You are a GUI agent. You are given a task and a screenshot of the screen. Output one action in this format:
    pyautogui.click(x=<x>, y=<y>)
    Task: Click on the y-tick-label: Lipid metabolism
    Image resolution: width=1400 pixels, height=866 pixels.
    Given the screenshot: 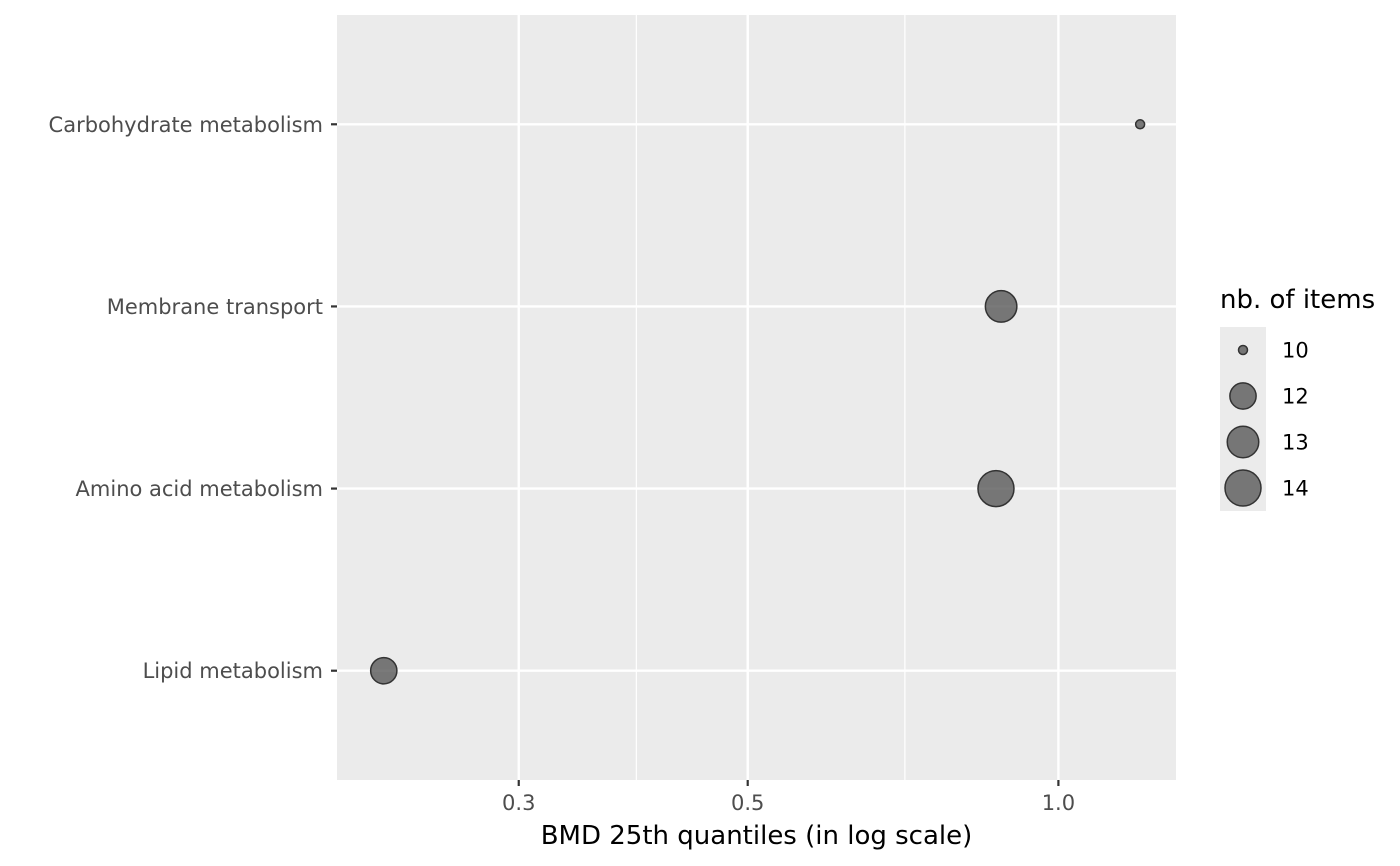 What is the action you would take?
    pyautogui.click(x=233, y=671)
    